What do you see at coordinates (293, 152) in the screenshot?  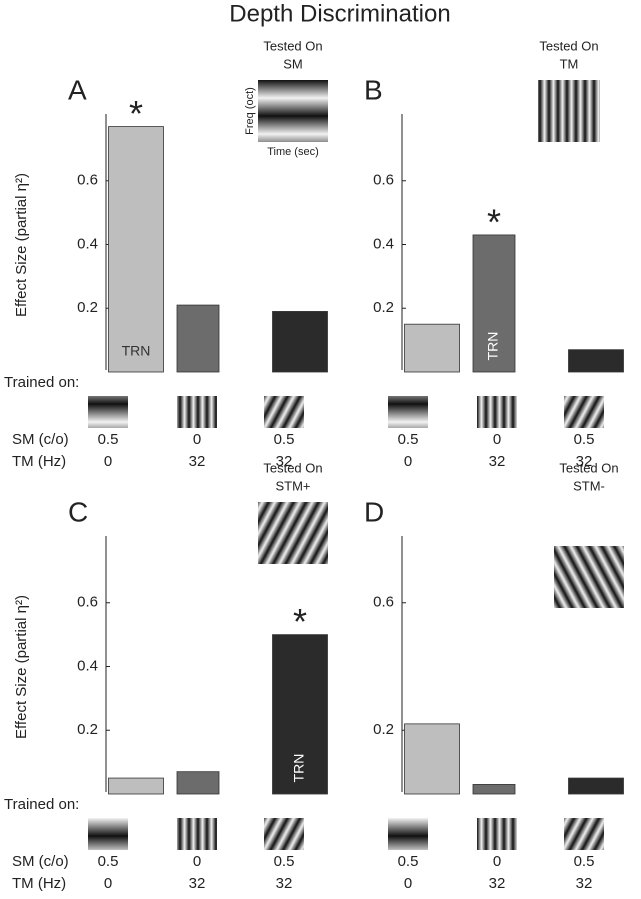 I see `inset-x-label: Time (sec)` at bounding box center [293, 152].